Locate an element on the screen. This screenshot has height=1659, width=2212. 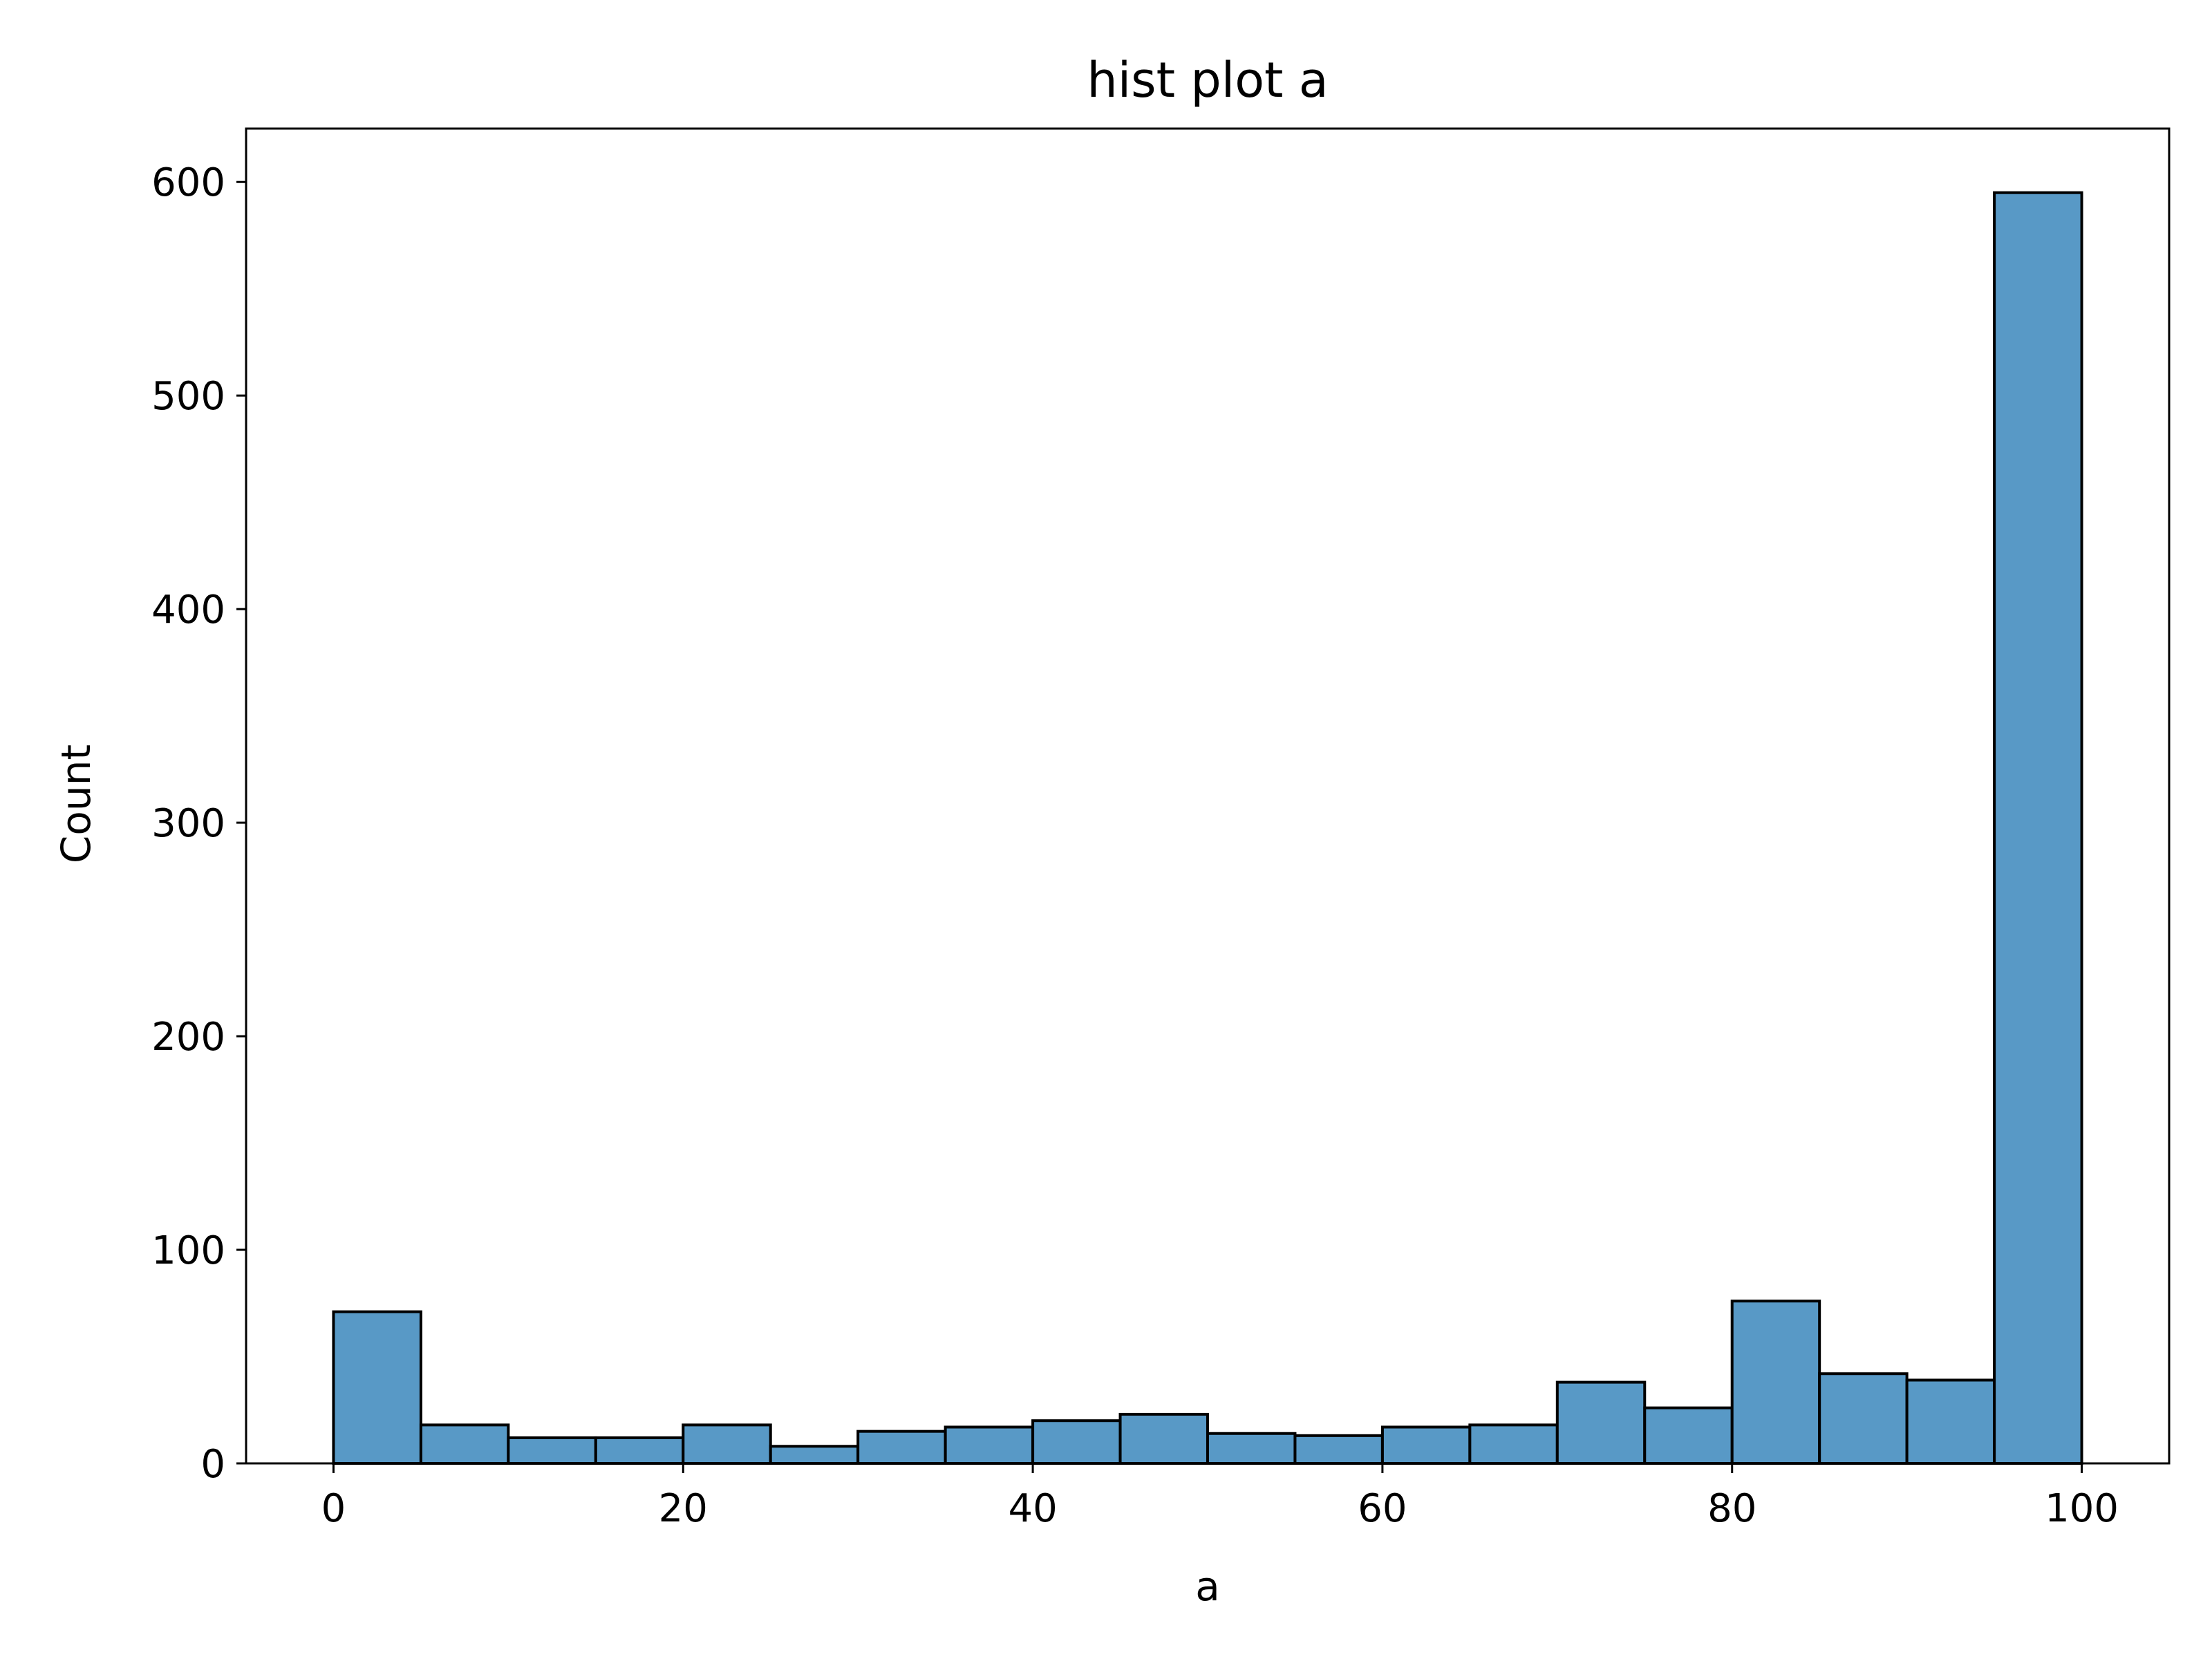
y-tick-label: 500 is located at coordinates (188, 397).